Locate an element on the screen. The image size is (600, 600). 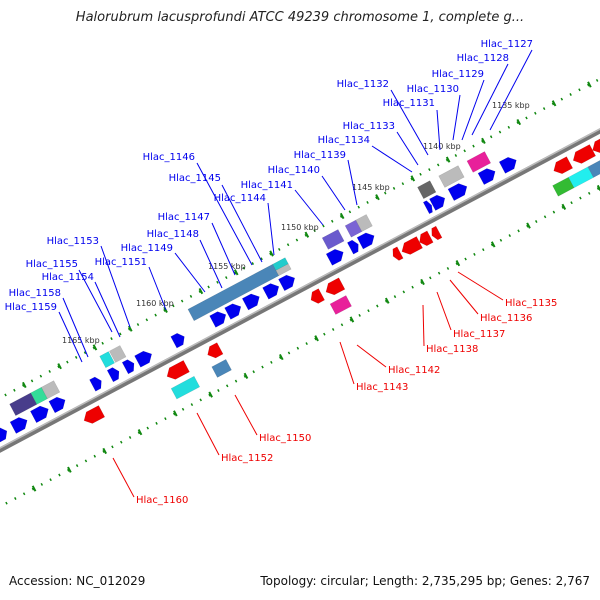
gene-label-forward: Hlac_1141 is located at coordinates (267, 185).